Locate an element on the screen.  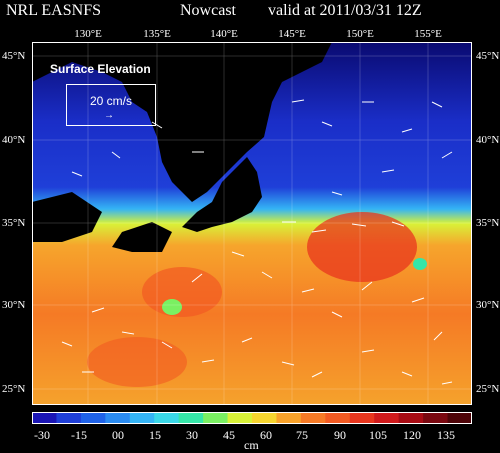
colorbar-tick: 75 is located at coordinates (302, 435).